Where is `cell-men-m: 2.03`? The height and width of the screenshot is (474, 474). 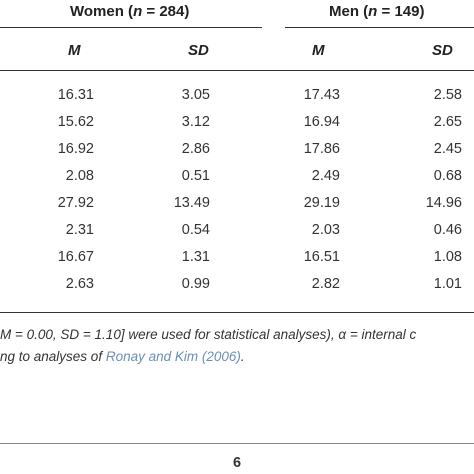
cell-men-m: 2.03 is located at coordinates (325, 230).